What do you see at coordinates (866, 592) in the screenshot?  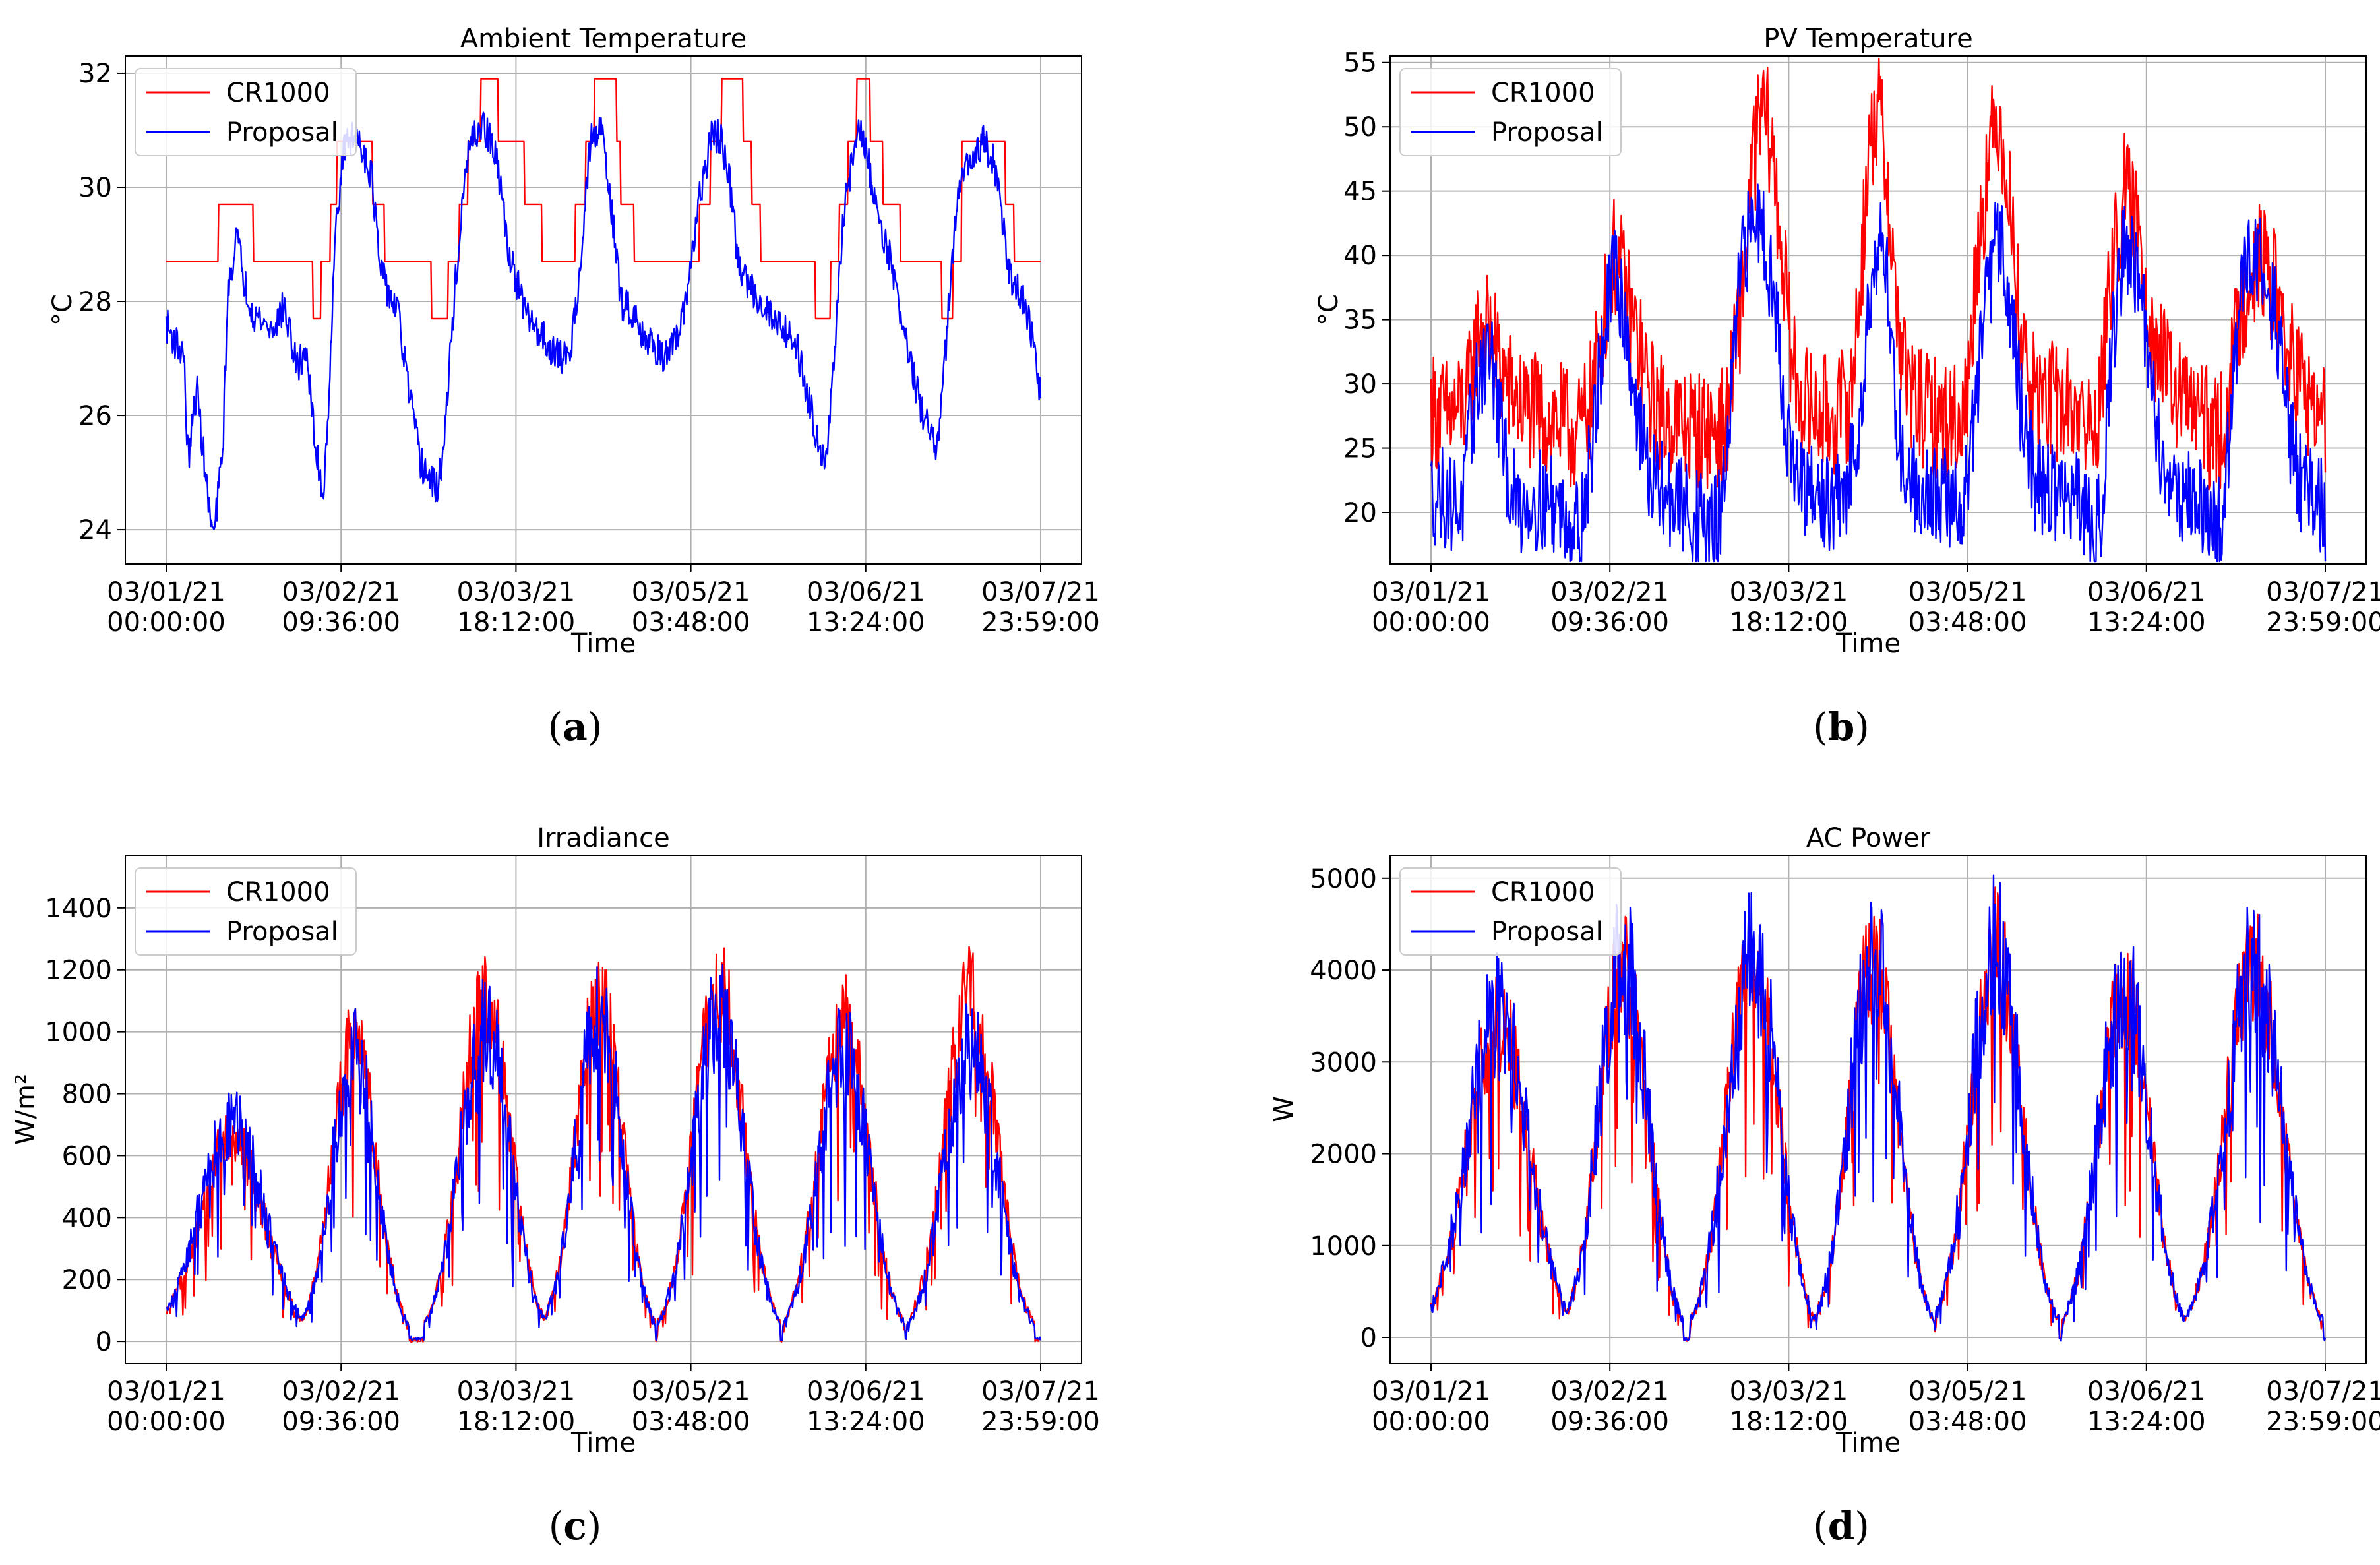 I see `x-tick-date-a: 03/06/21` at bounding box center [866, 592].